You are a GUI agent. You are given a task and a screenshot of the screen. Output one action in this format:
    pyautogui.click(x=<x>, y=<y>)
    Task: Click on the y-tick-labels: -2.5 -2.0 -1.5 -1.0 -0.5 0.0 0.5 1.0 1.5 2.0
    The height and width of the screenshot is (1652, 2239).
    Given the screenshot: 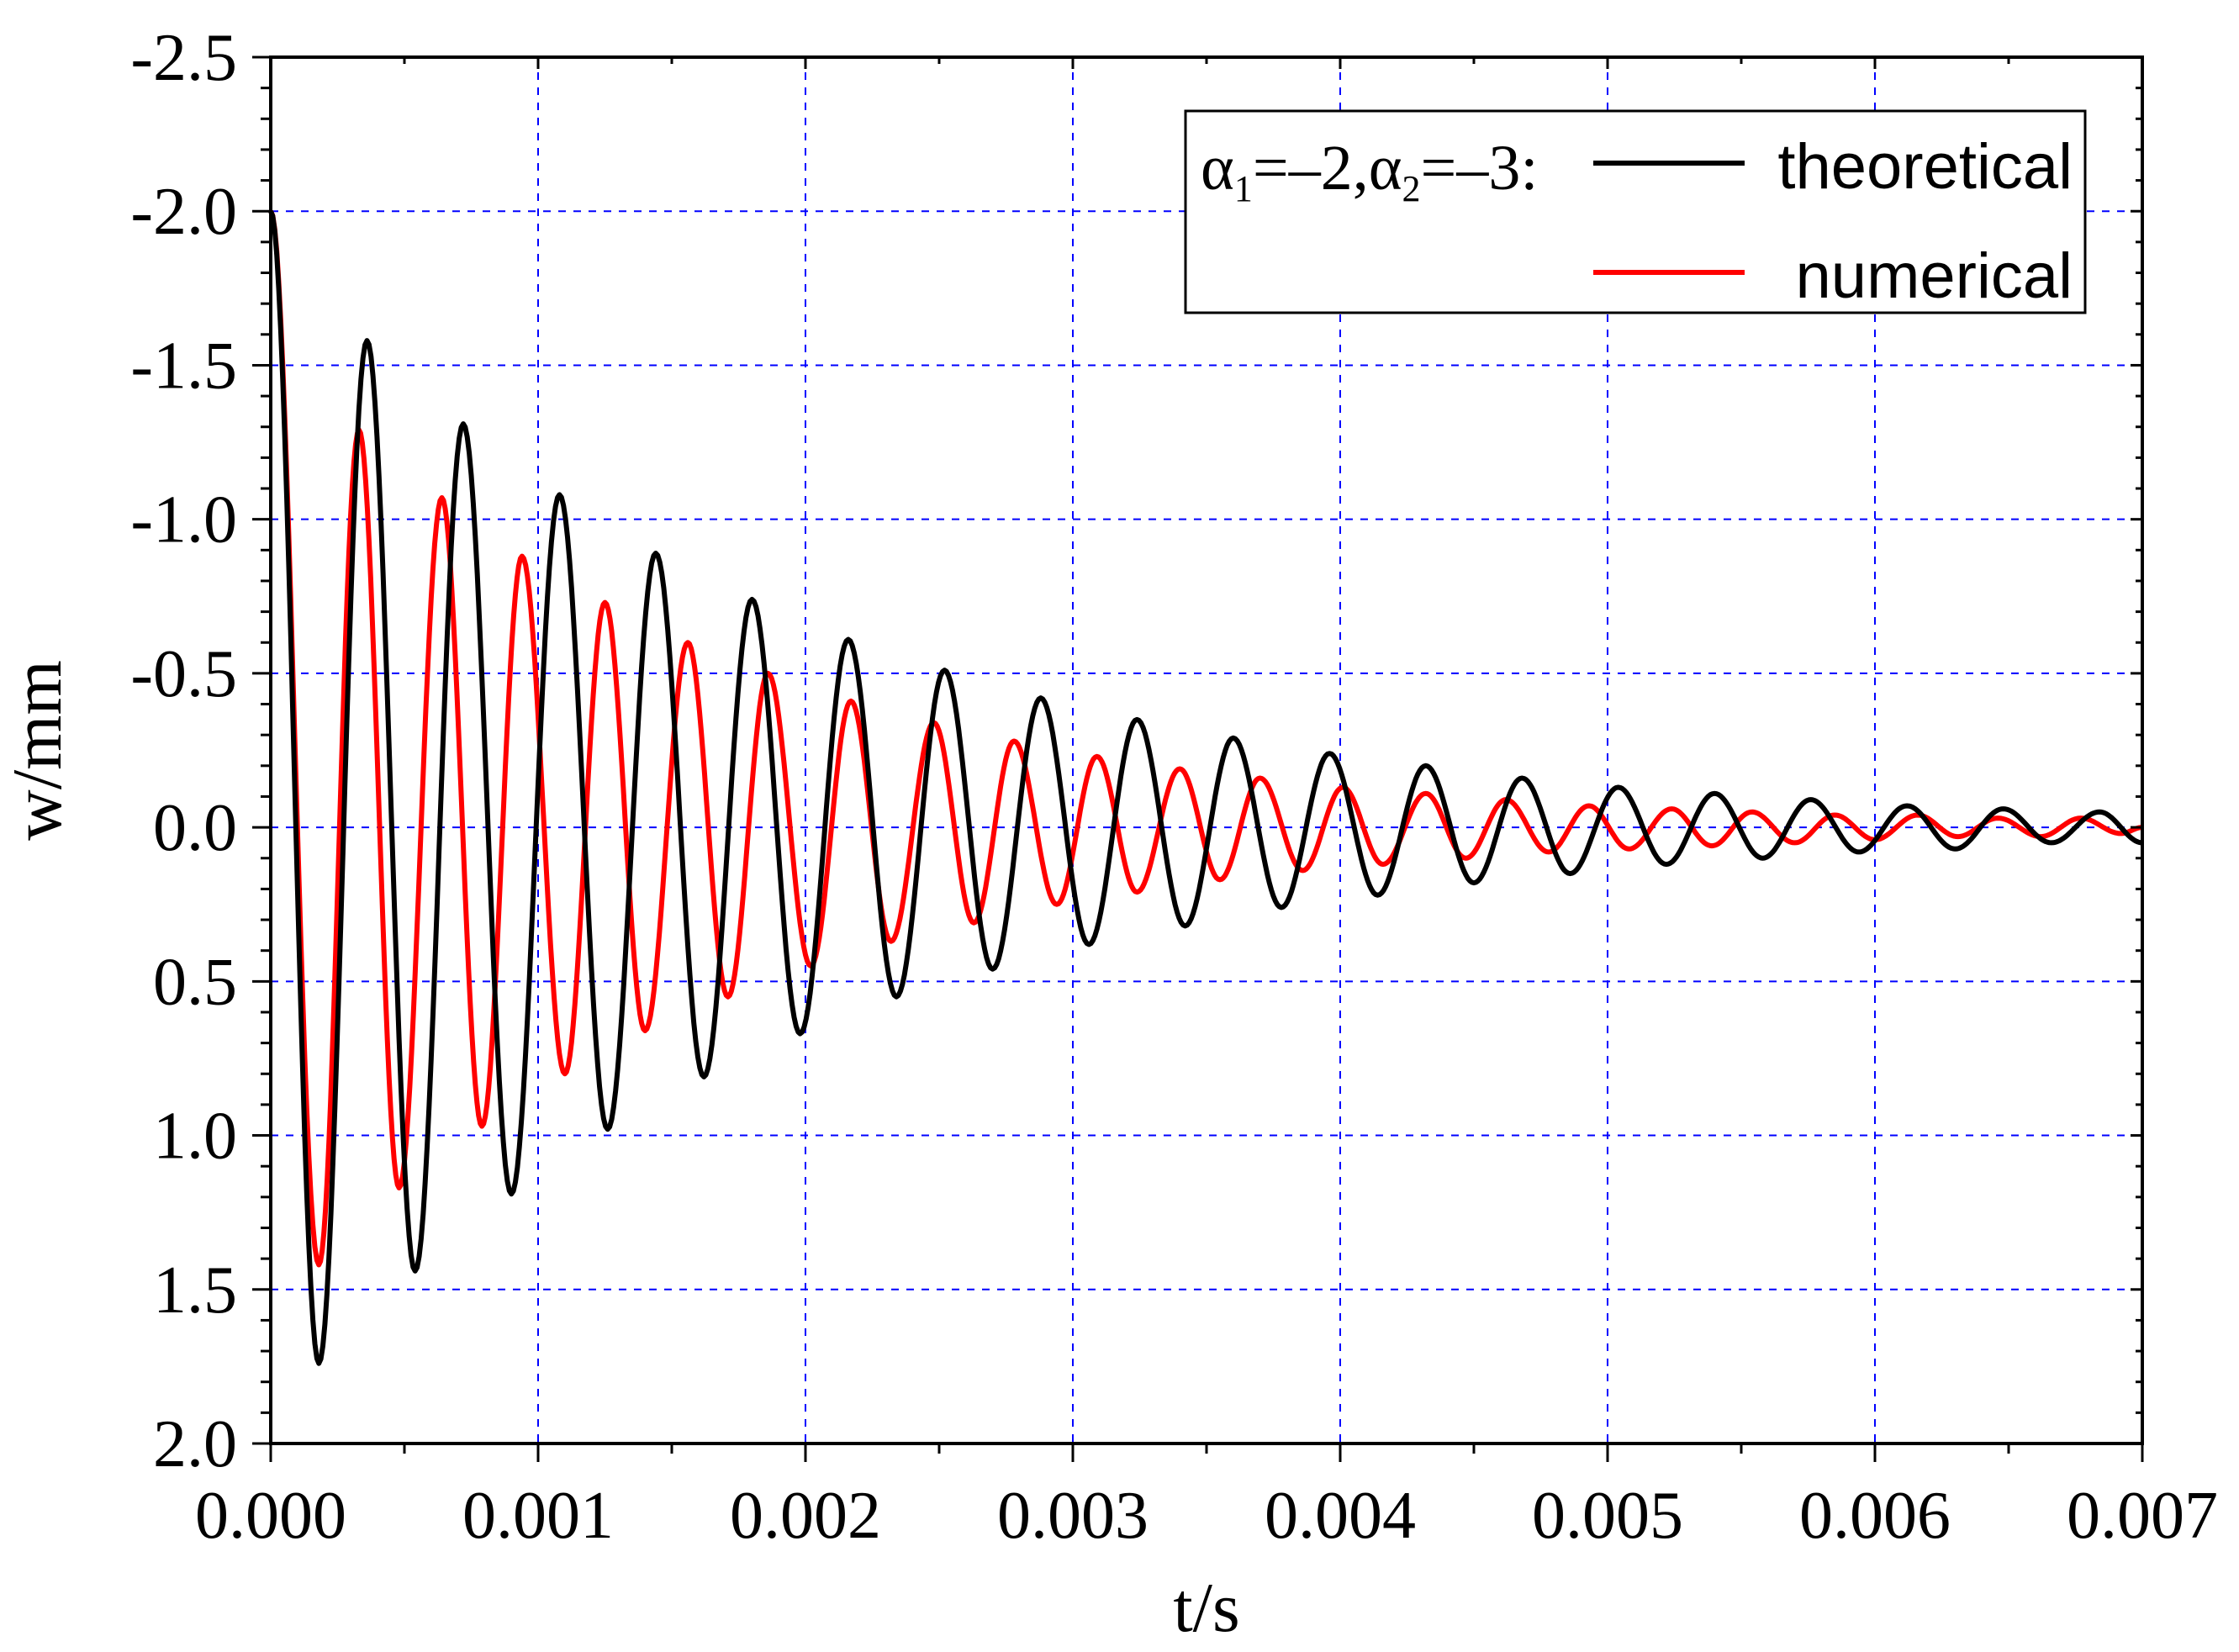 What is the action you would take?
    pyautogui.click(x=183, y=751)
    